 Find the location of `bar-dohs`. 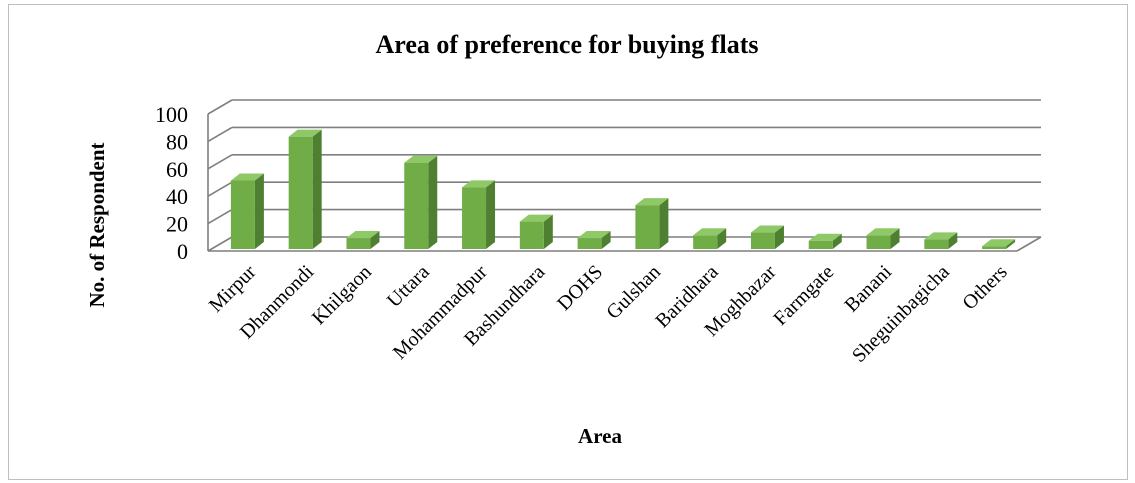

bar-dohs is located at coordinates (594, 240).